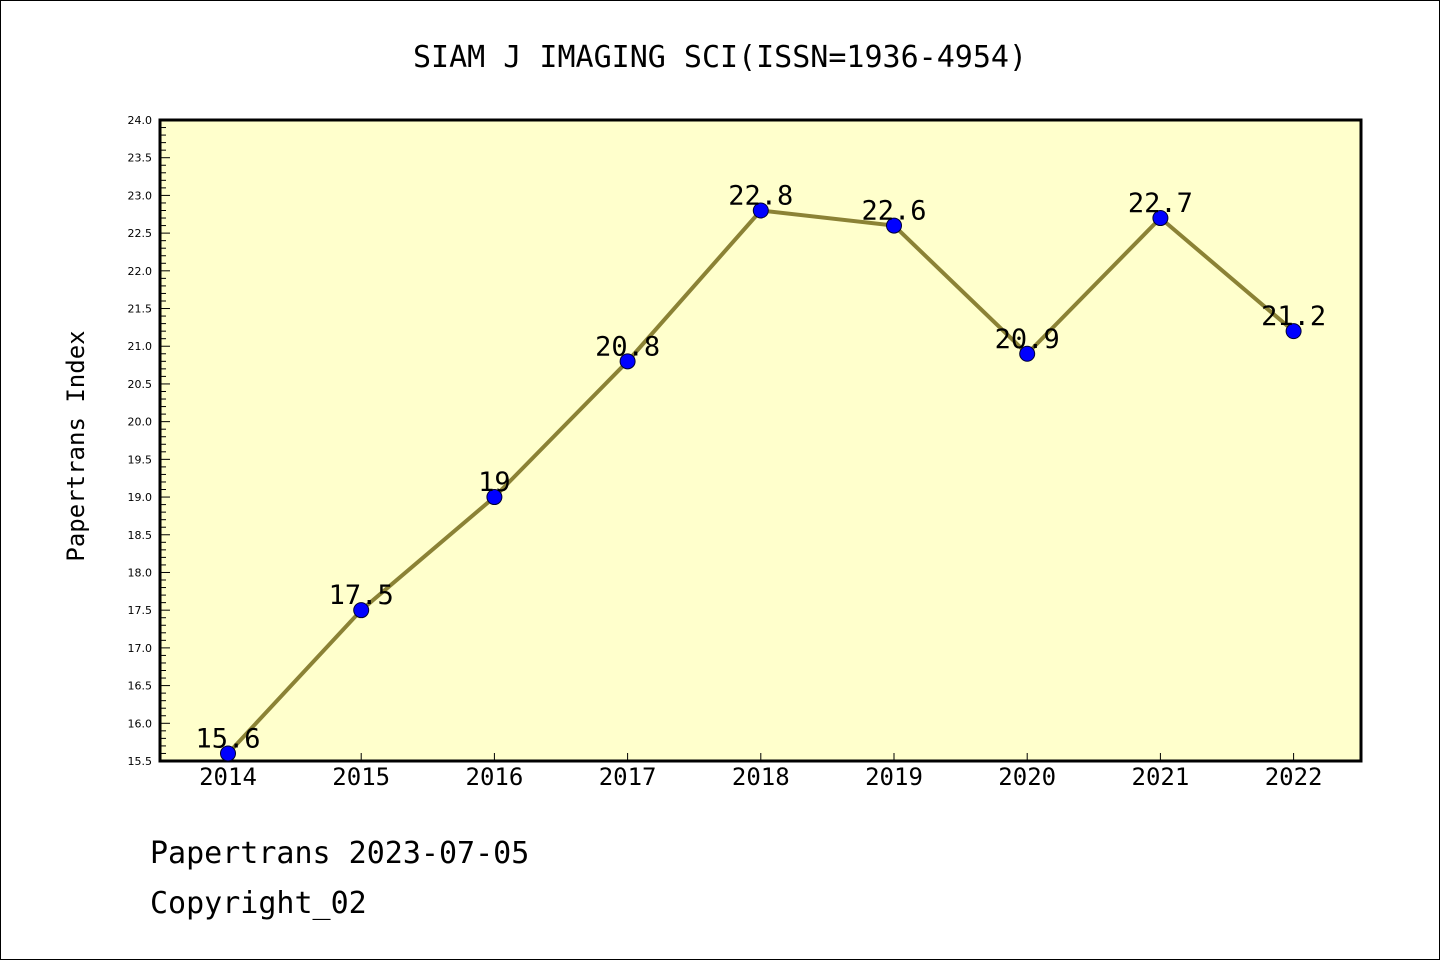 This screenshot has height=960, width=1440. Describe the element at coordinates (894, 777) in the screenshot. I see `x-tick-label: 2019` at that location.